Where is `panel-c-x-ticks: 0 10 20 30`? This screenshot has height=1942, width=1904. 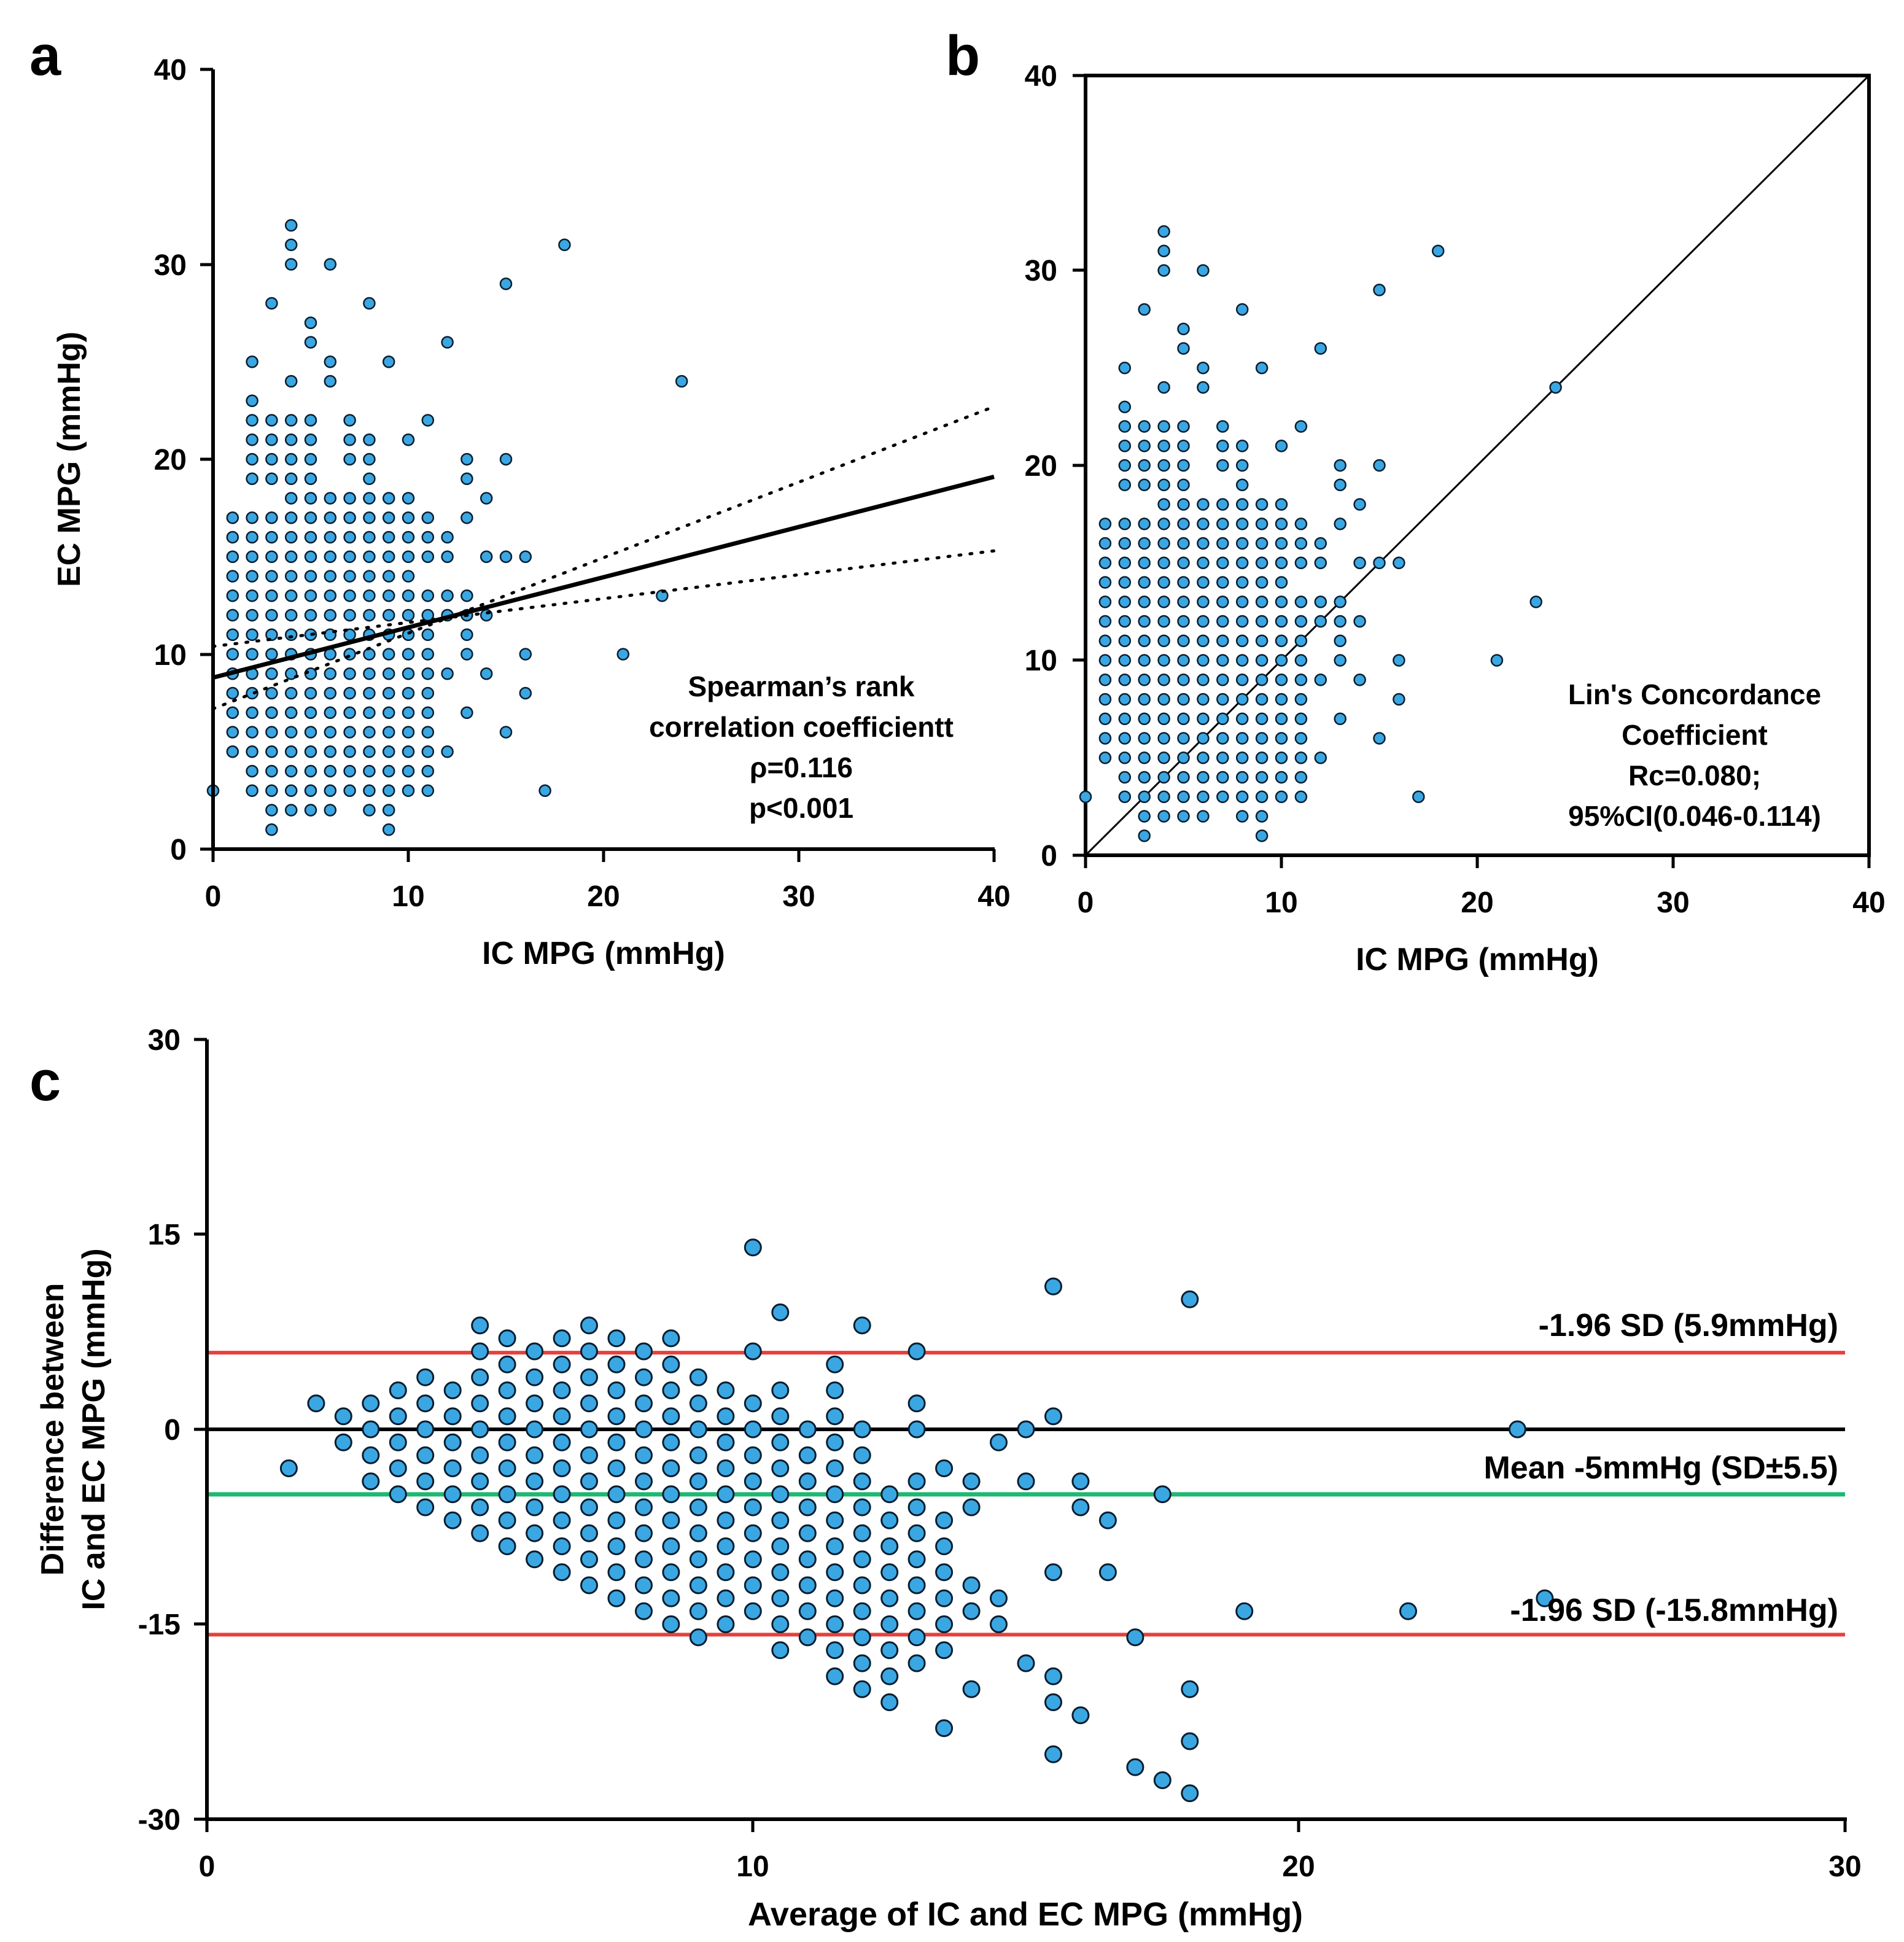 panel-c-x-ticks: 0 10 20 30 is located at coordinates (1030, 1851).